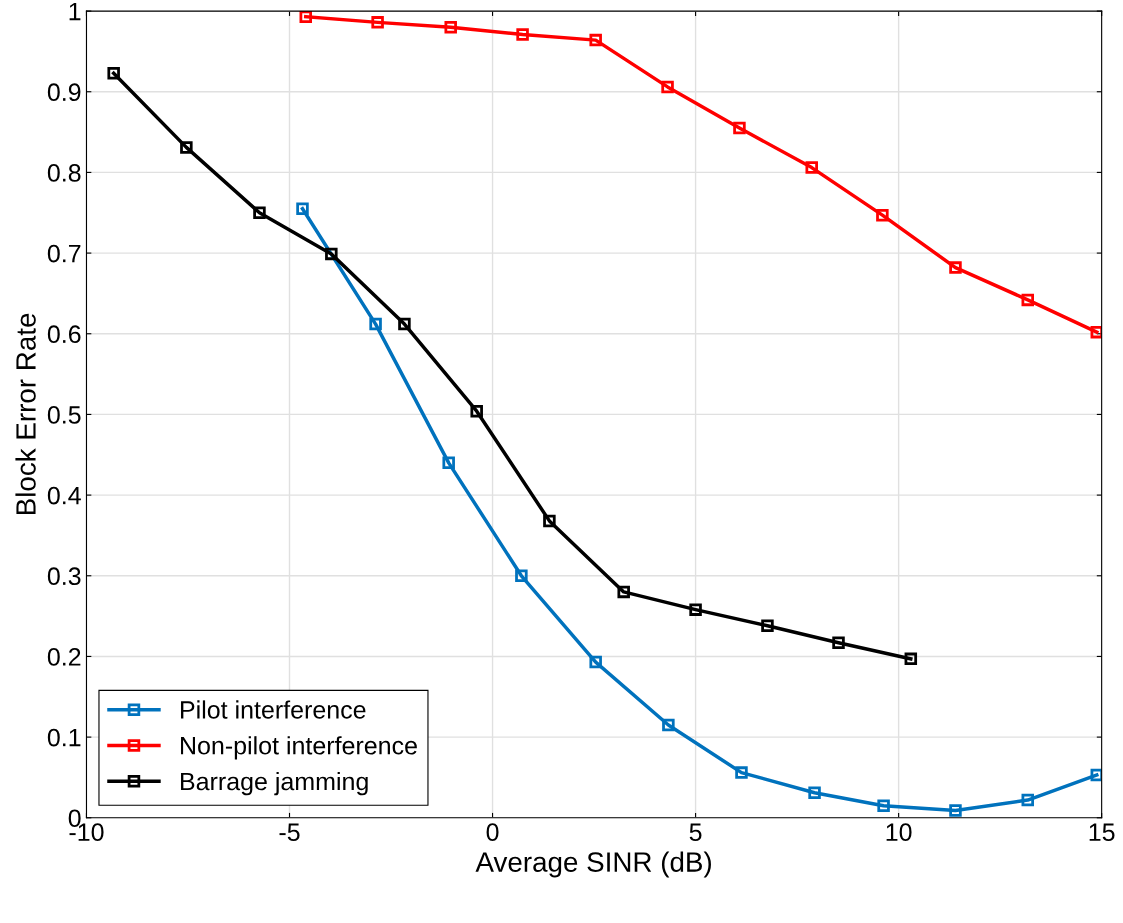 The height and width of the screenshot is (923, 1123). What do you see at coordinates (274, 783) in the screenshot?
I see `legend-label: Barrage jamming` at bounding box center [274, 783].